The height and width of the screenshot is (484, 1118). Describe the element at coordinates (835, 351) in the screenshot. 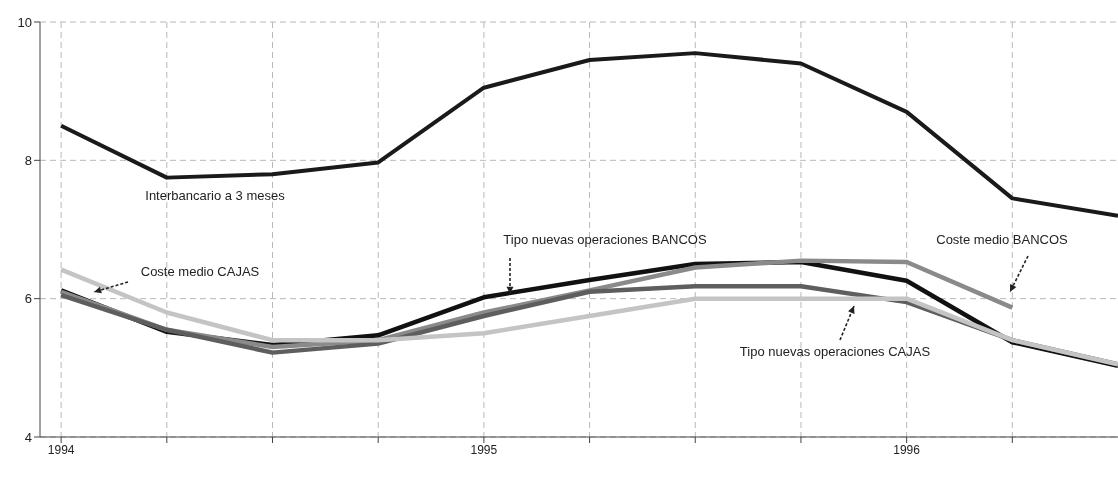

I see `text: Tipo nuevas operaciones CAJAS` at that location.